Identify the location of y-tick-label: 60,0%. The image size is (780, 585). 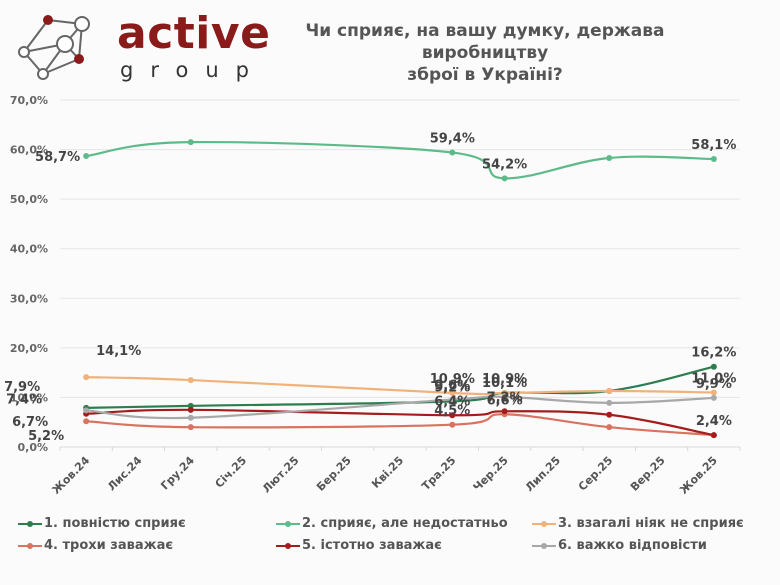
(29, 150).